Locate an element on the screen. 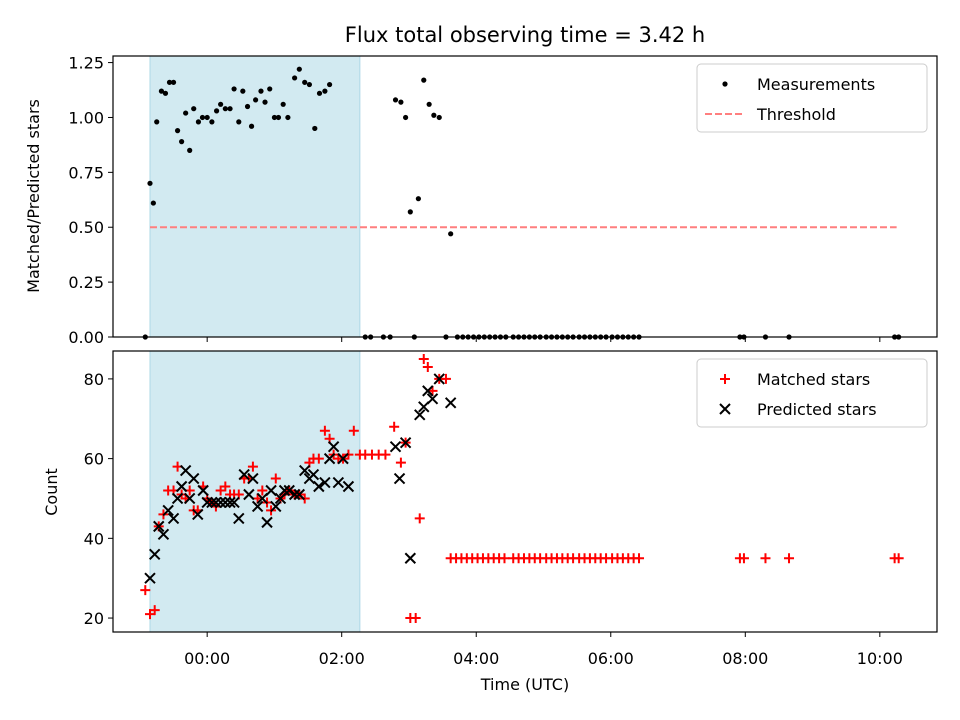  x-tick-label: 10:00 is located at coordinates (880, 658).